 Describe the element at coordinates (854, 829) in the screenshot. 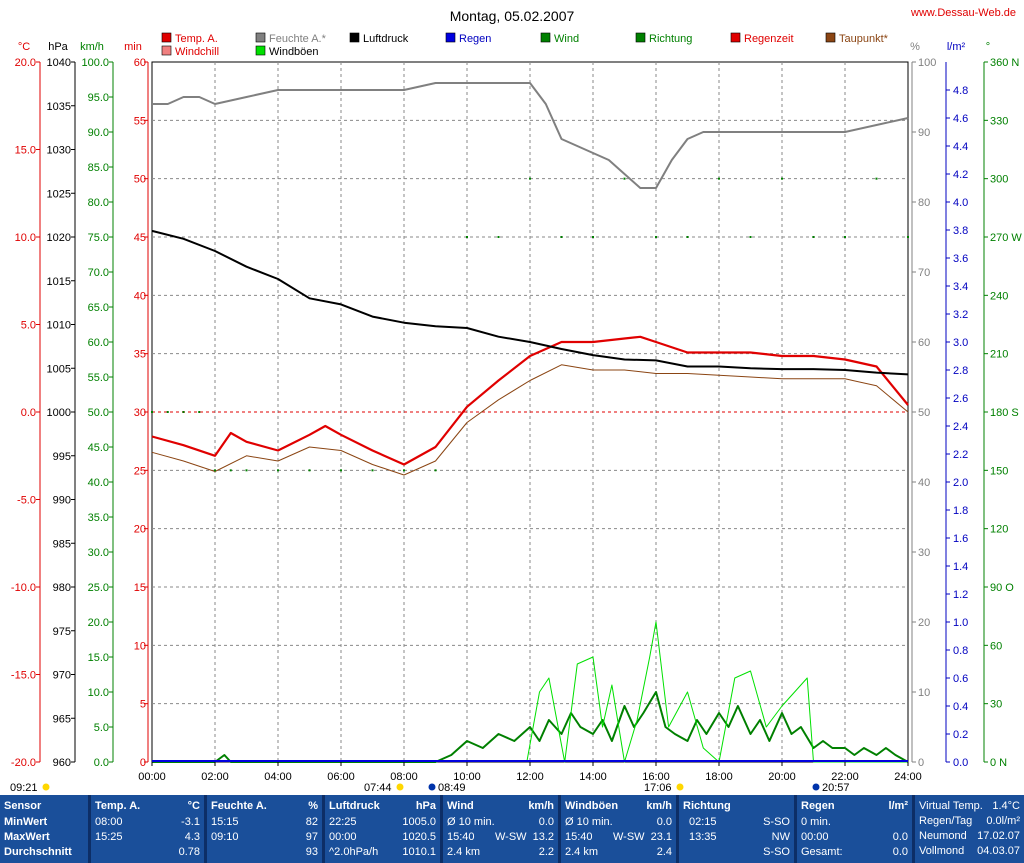

I see `stats-regen: Regen l/m² 0 min. 00:00 0.0 Gesamt: 0.0` at that location.